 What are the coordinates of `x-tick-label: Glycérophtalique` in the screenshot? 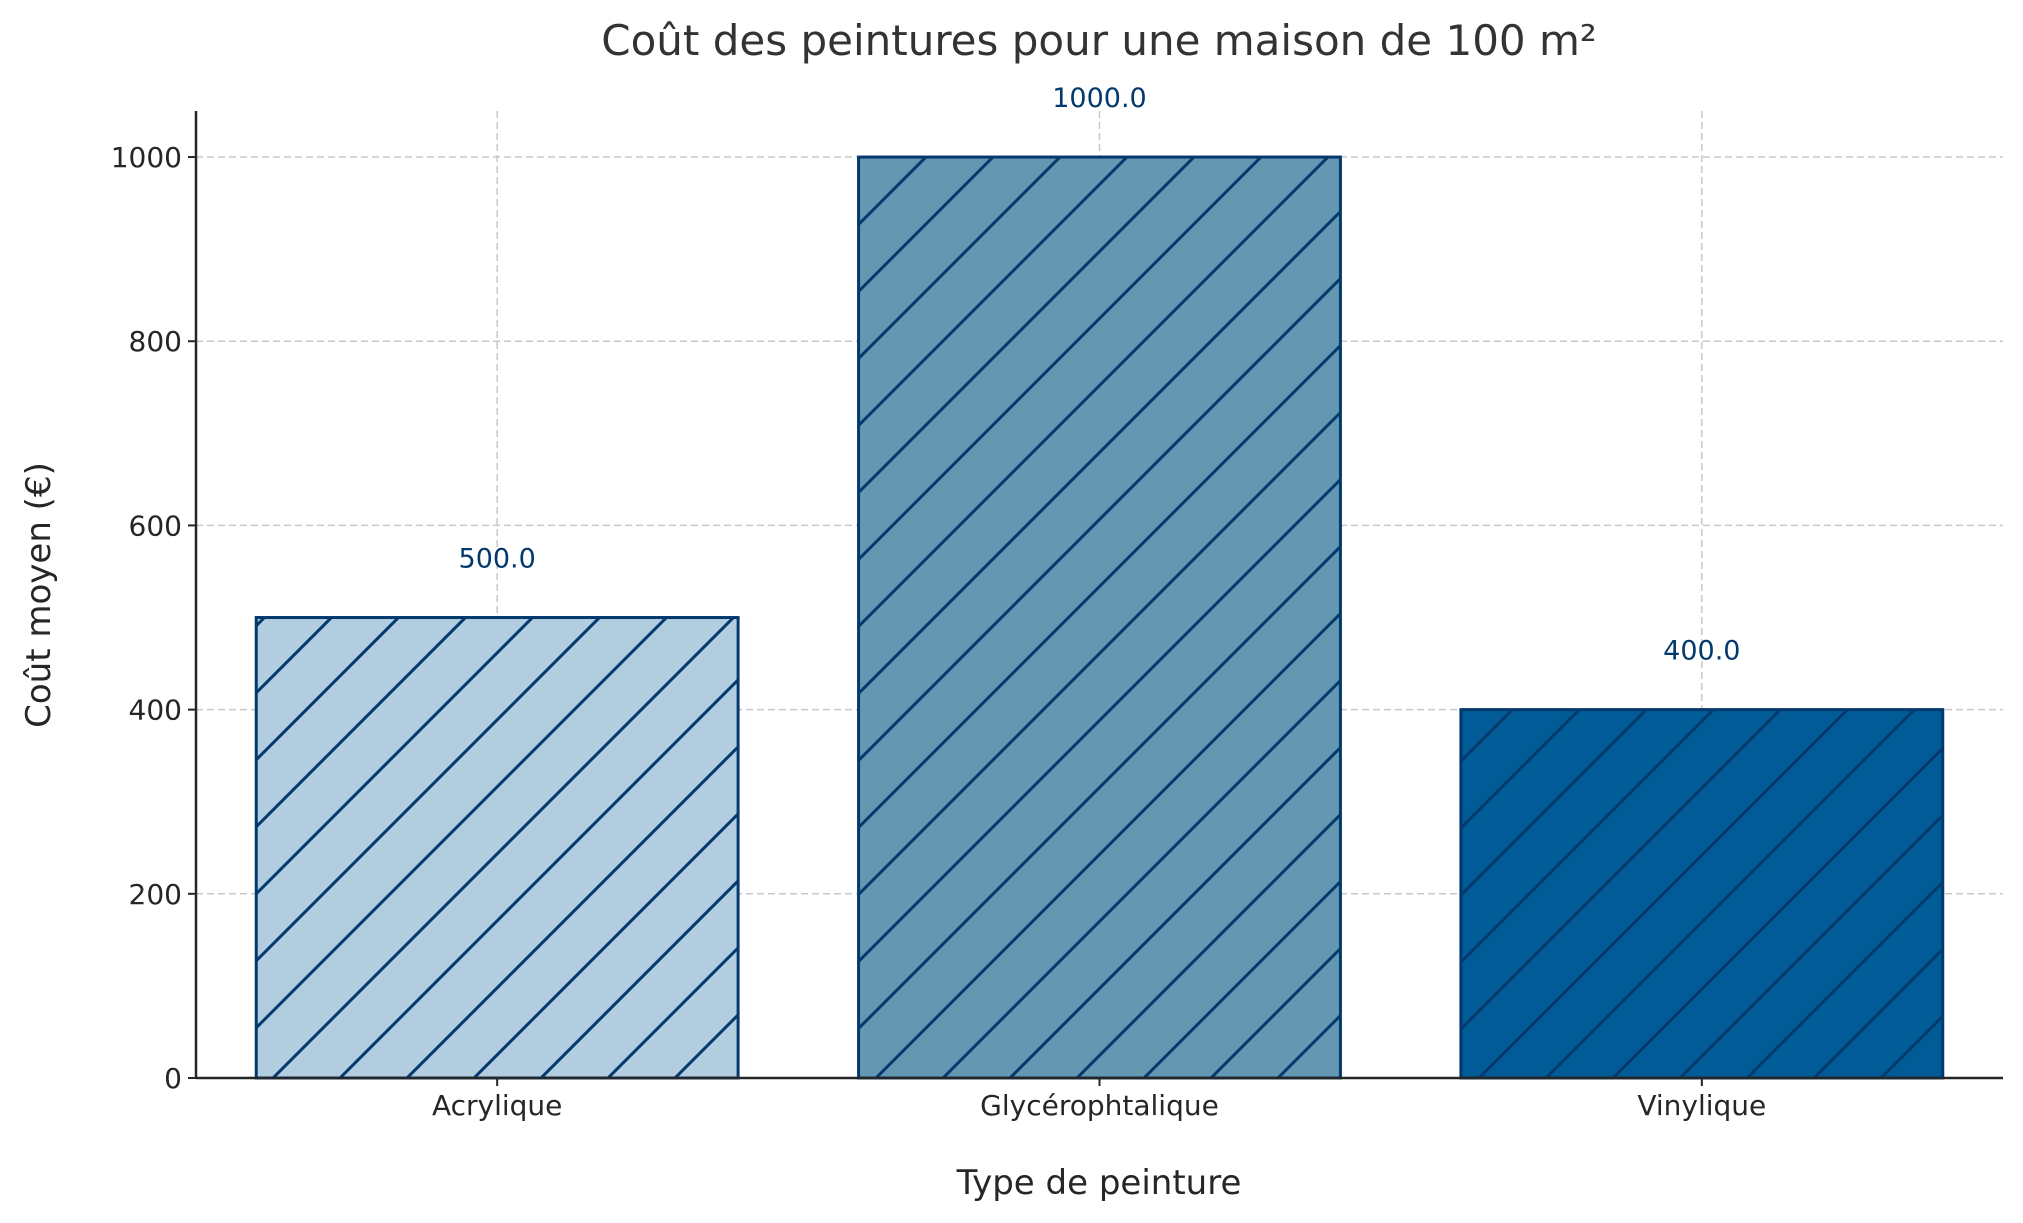 It's located at (1099, 1105).